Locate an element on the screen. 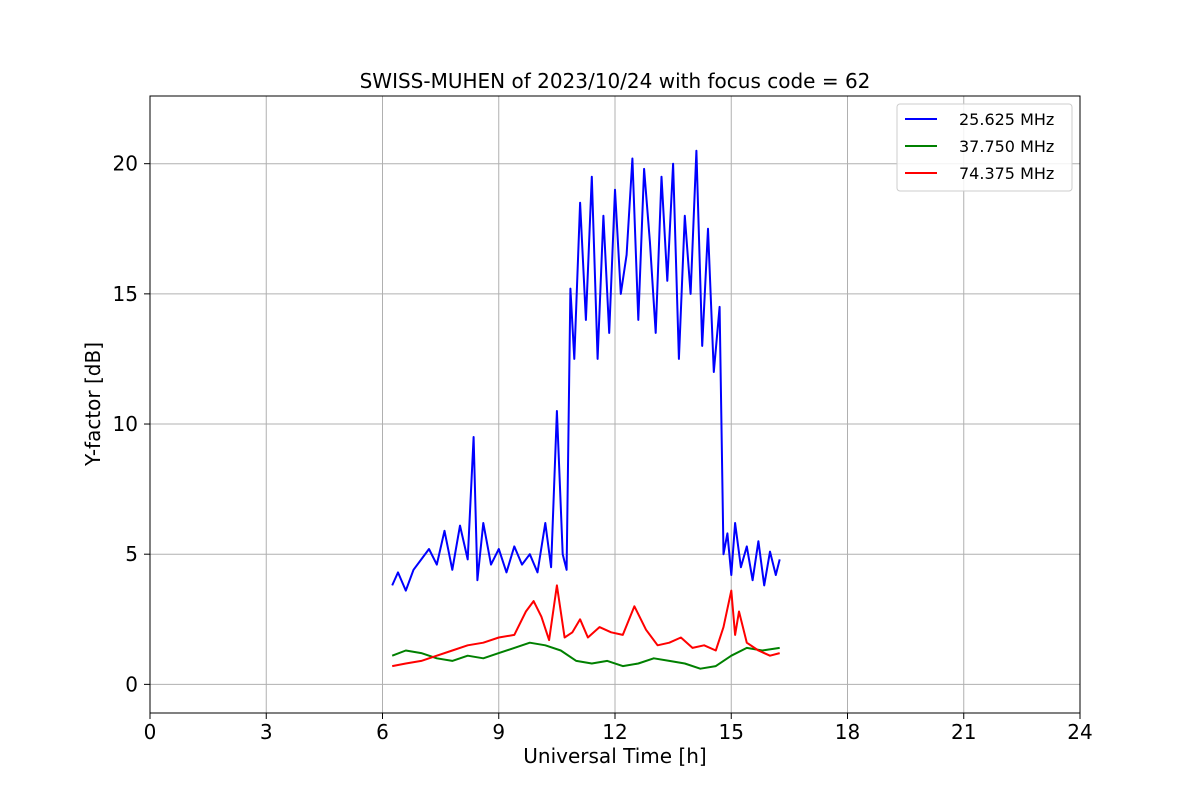 The height and width of the screenshot is (800, 1200). y-tick-label: 20 is located at coordinates (125, 164).